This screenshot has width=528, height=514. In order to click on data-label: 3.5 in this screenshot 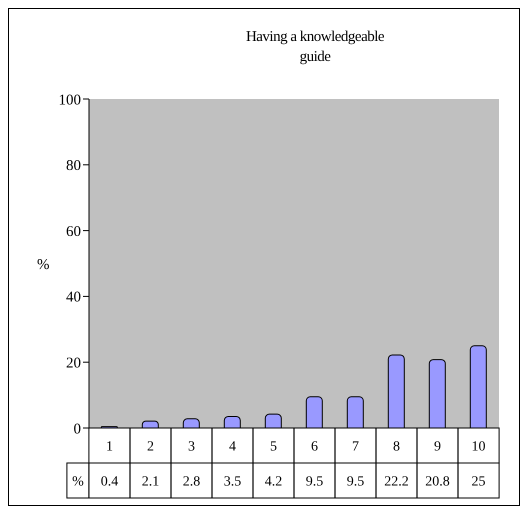, I will do `click(233, 482)`.